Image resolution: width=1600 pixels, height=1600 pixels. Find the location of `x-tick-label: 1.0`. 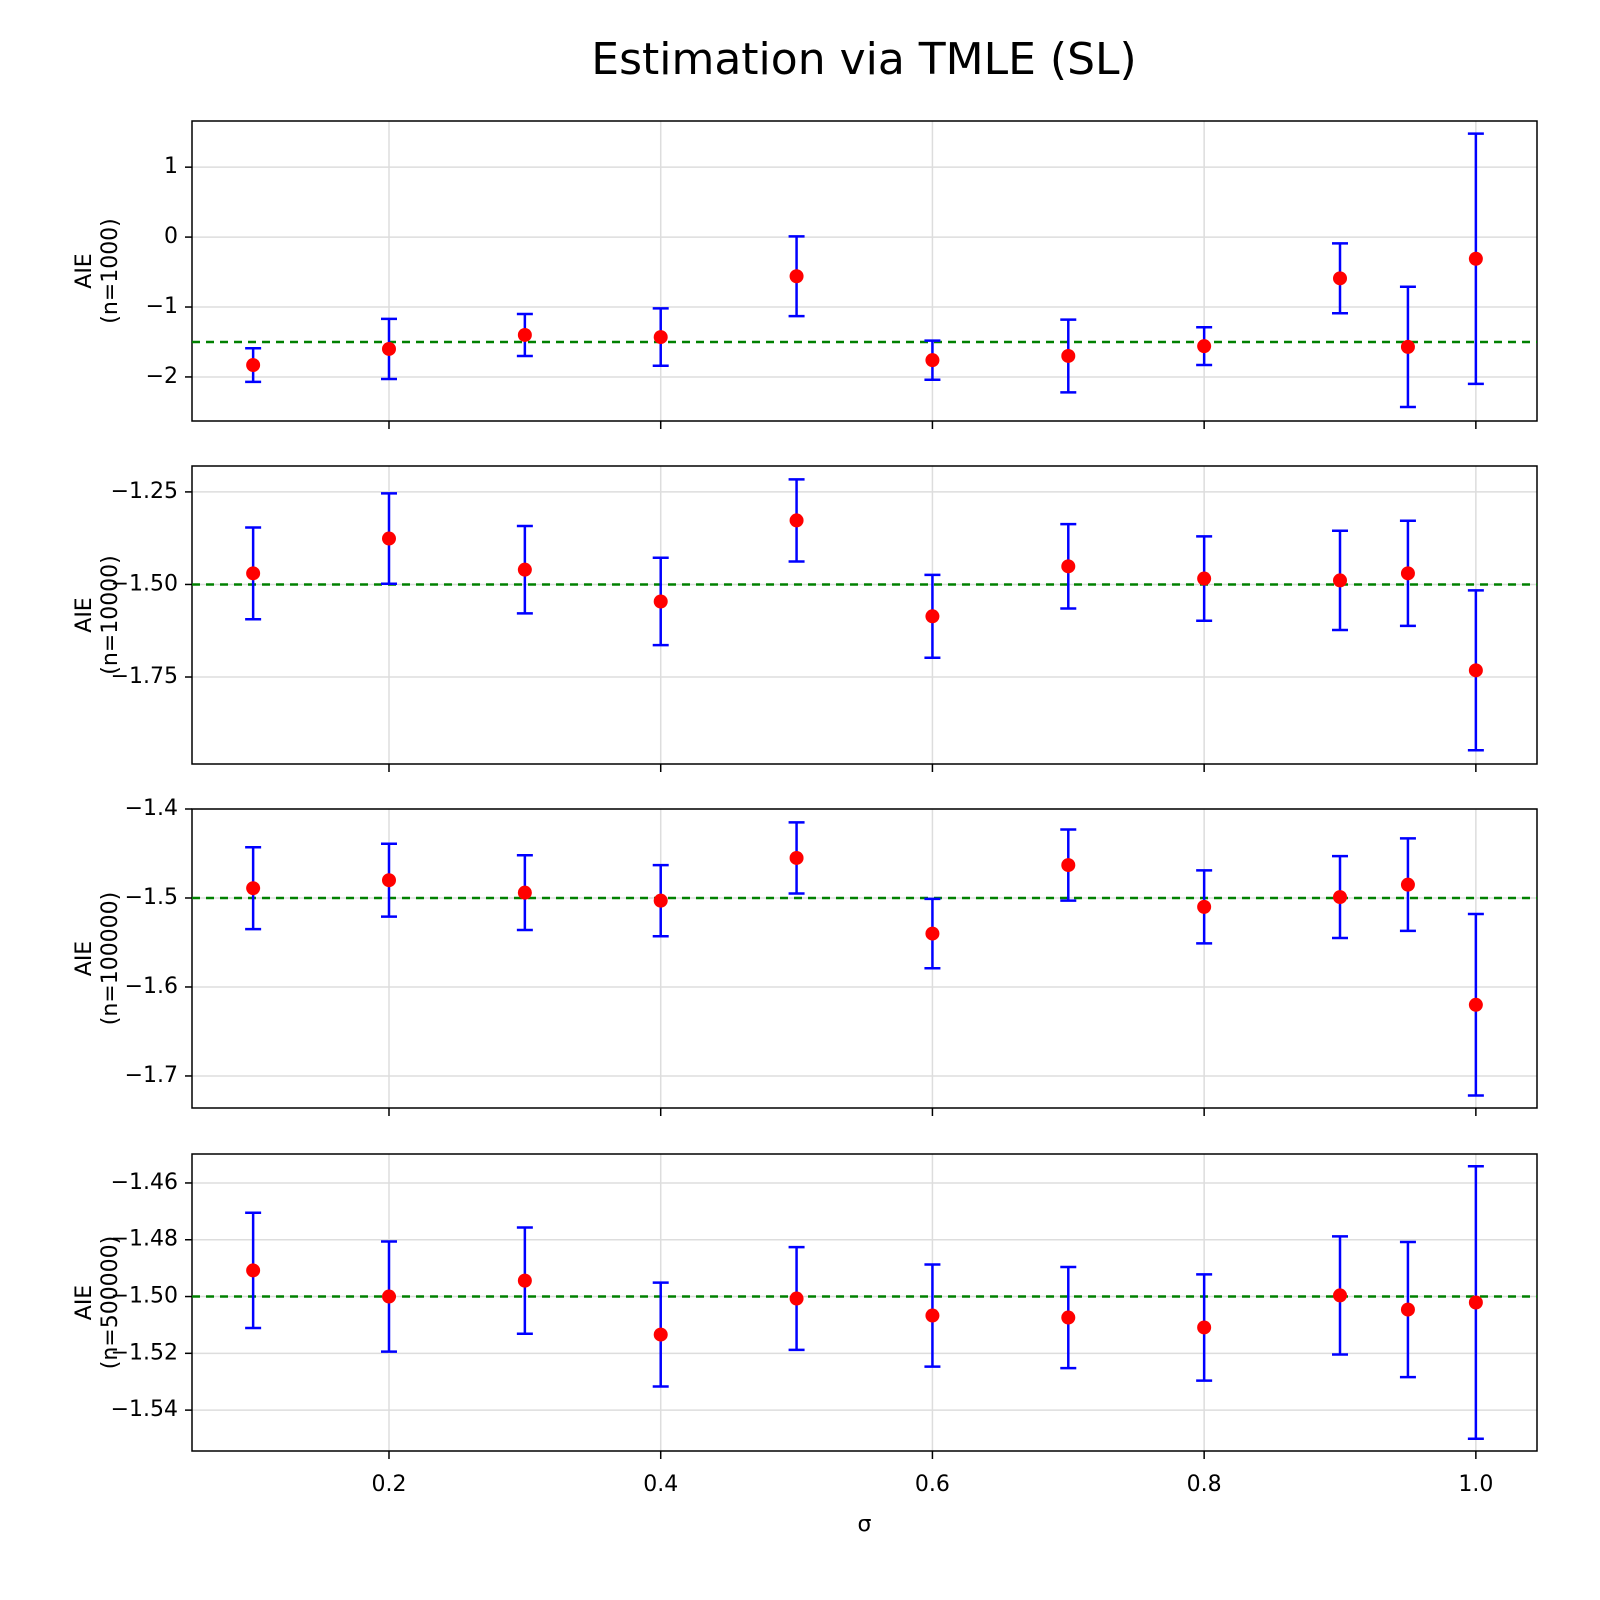

x-tick-label: 1.0 is located at coordinates (1475, 1484).